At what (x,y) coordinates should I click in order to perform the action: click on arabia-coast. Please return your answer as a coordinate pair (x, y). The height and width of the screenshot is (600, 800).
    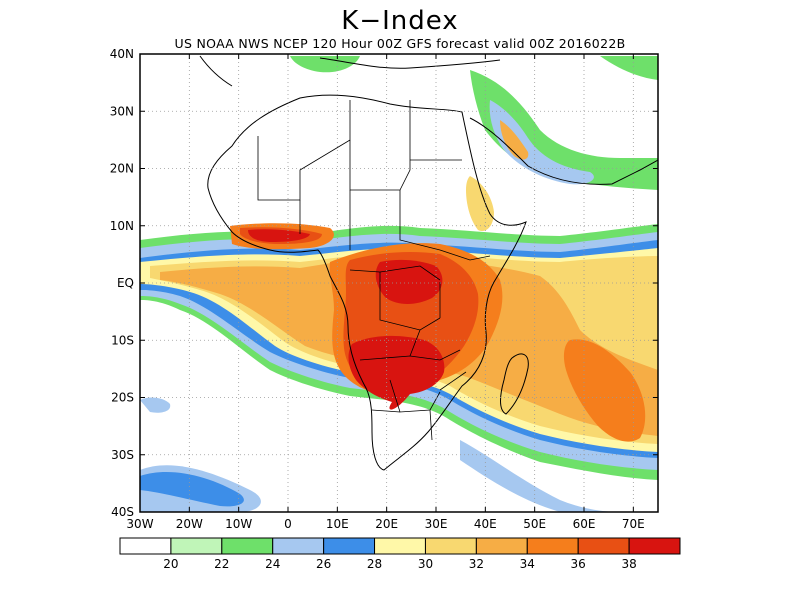
    Looking at the image, I should click on (563, 151).